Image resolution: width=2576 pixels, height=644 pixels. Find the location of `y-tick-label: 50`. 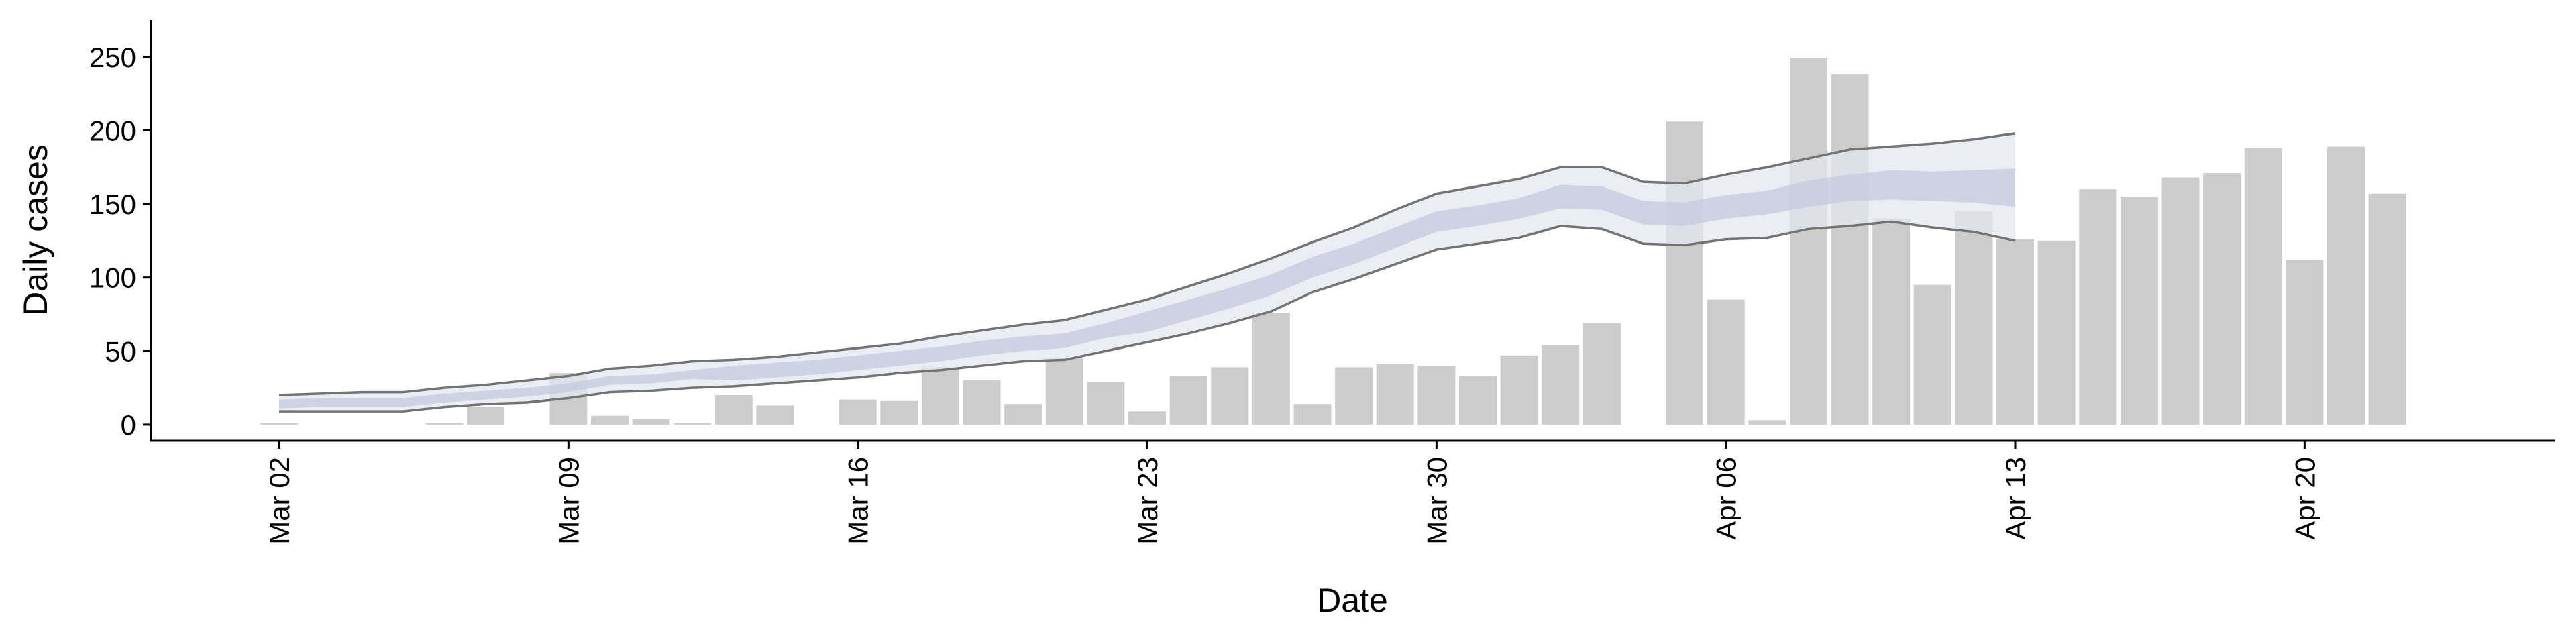

y-tick-label: 50 is located at coordinates (120, 351).